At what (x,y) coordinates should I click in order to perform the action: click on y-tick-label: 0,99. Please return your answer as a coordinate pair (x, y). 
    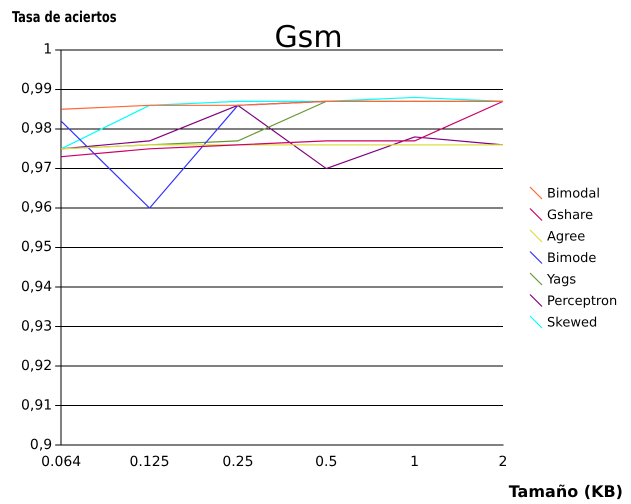
    Looking at the image, I should click on (36, 89).